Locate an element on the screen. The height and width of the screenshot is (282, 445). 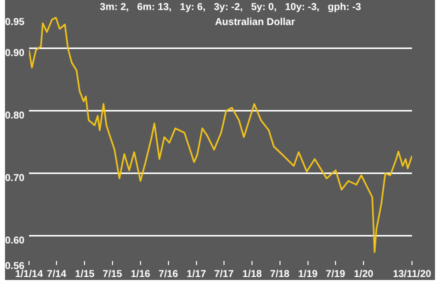
x-tick-label: 7/18 is located at coordinates (280, 274).